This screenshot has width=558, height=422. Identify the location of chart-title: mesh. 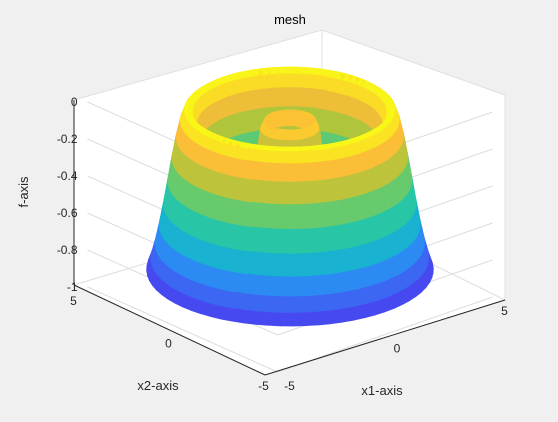
(290, 19).